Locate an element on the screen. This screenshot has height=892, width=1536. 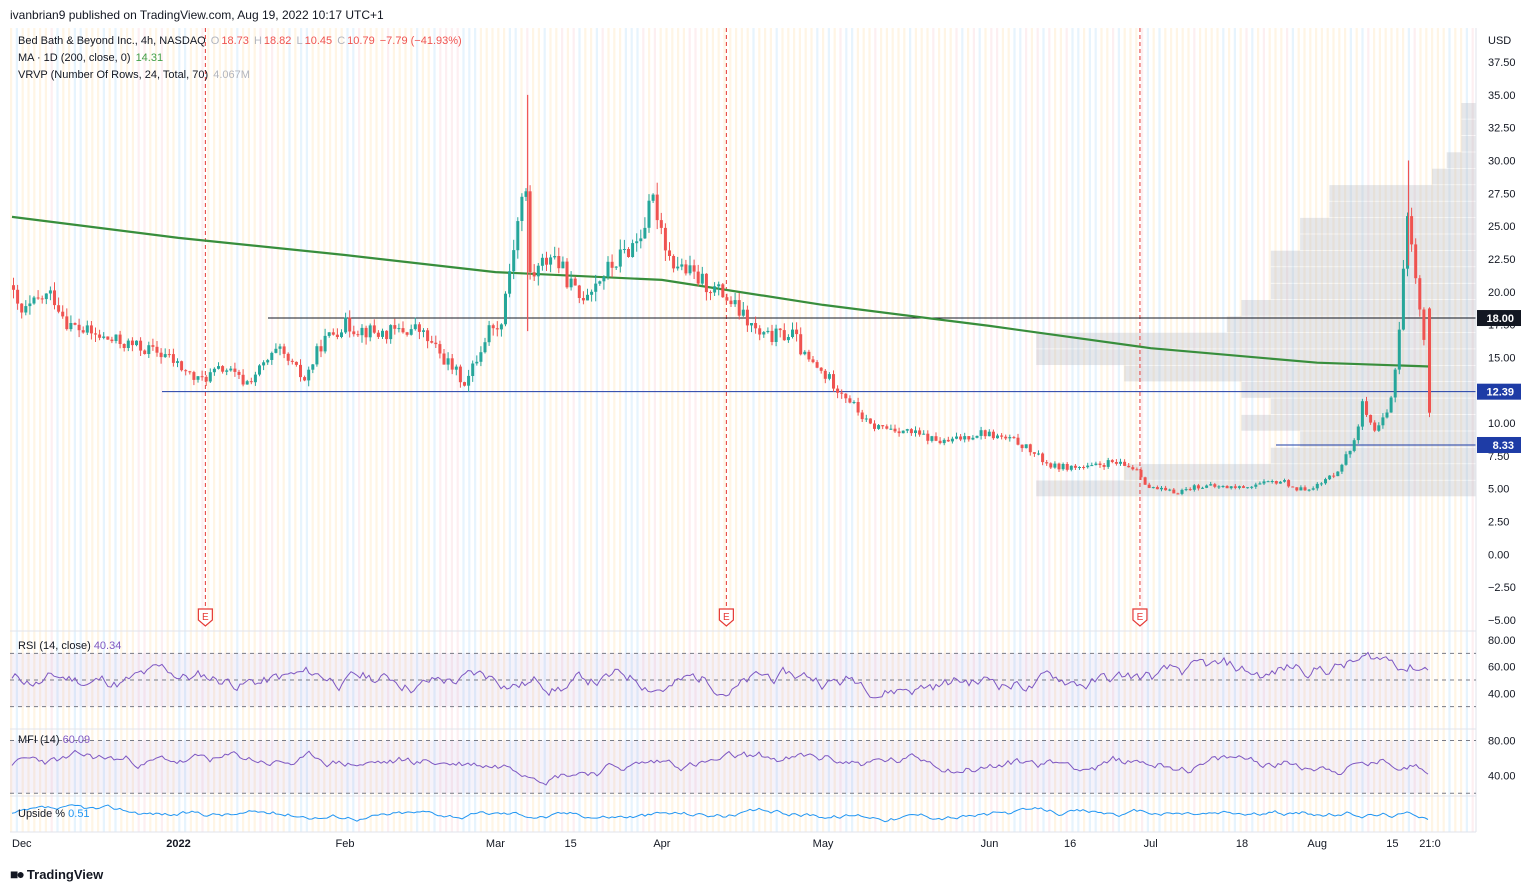
price-tick-label: 30.00 is located at coordinates (1502, 161).